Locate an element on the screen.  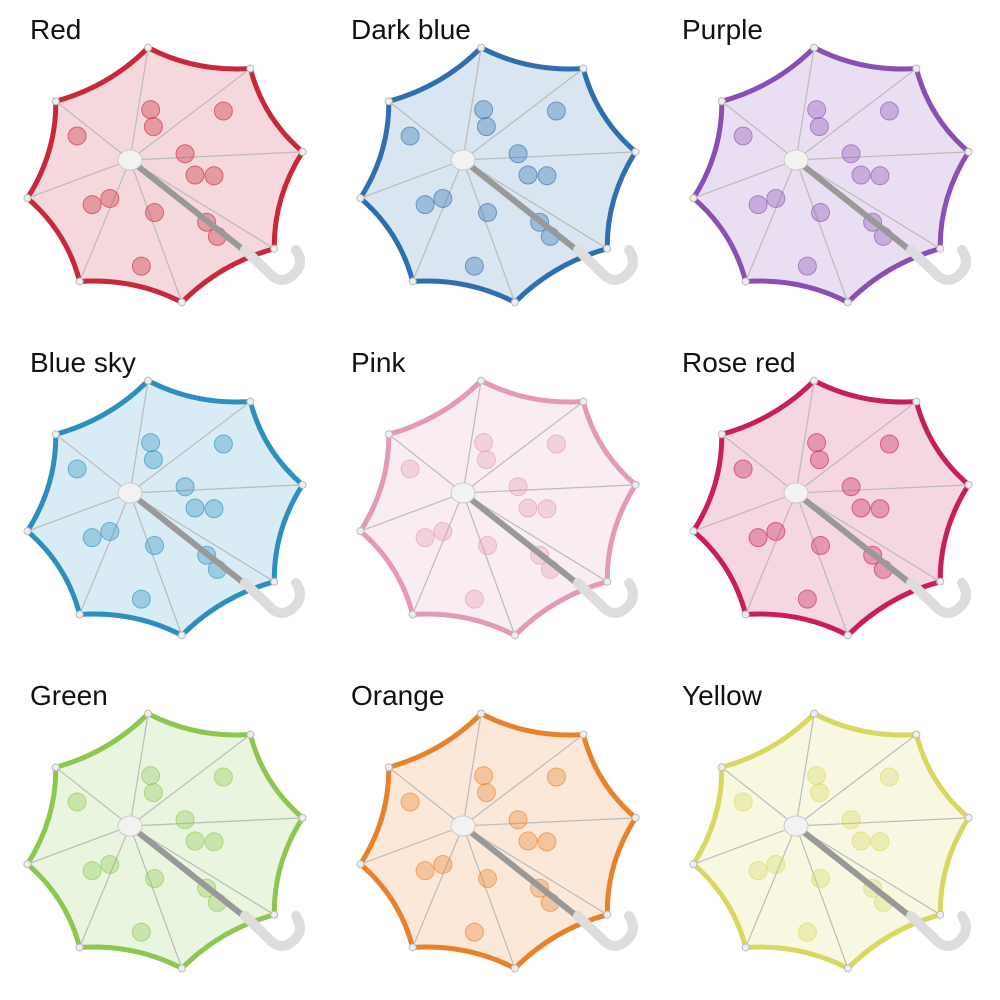
color-label: Red is located at coordinates (56, 29).